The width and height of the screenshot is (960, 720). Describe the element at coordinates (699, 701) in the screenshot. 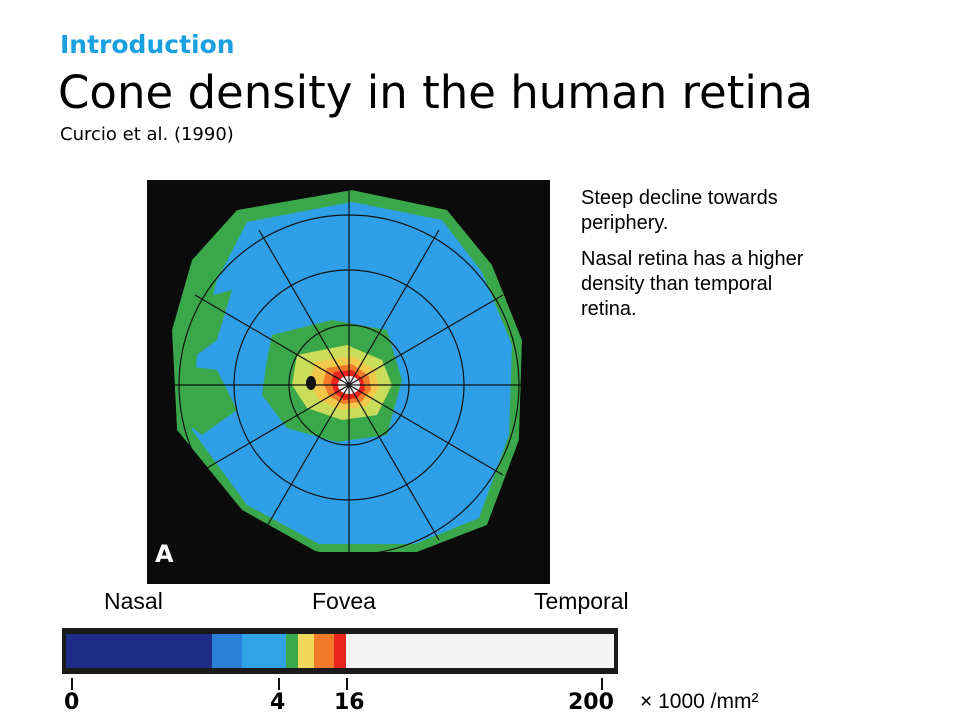

I see `density-unit: × 1000 /mm²` at that location.